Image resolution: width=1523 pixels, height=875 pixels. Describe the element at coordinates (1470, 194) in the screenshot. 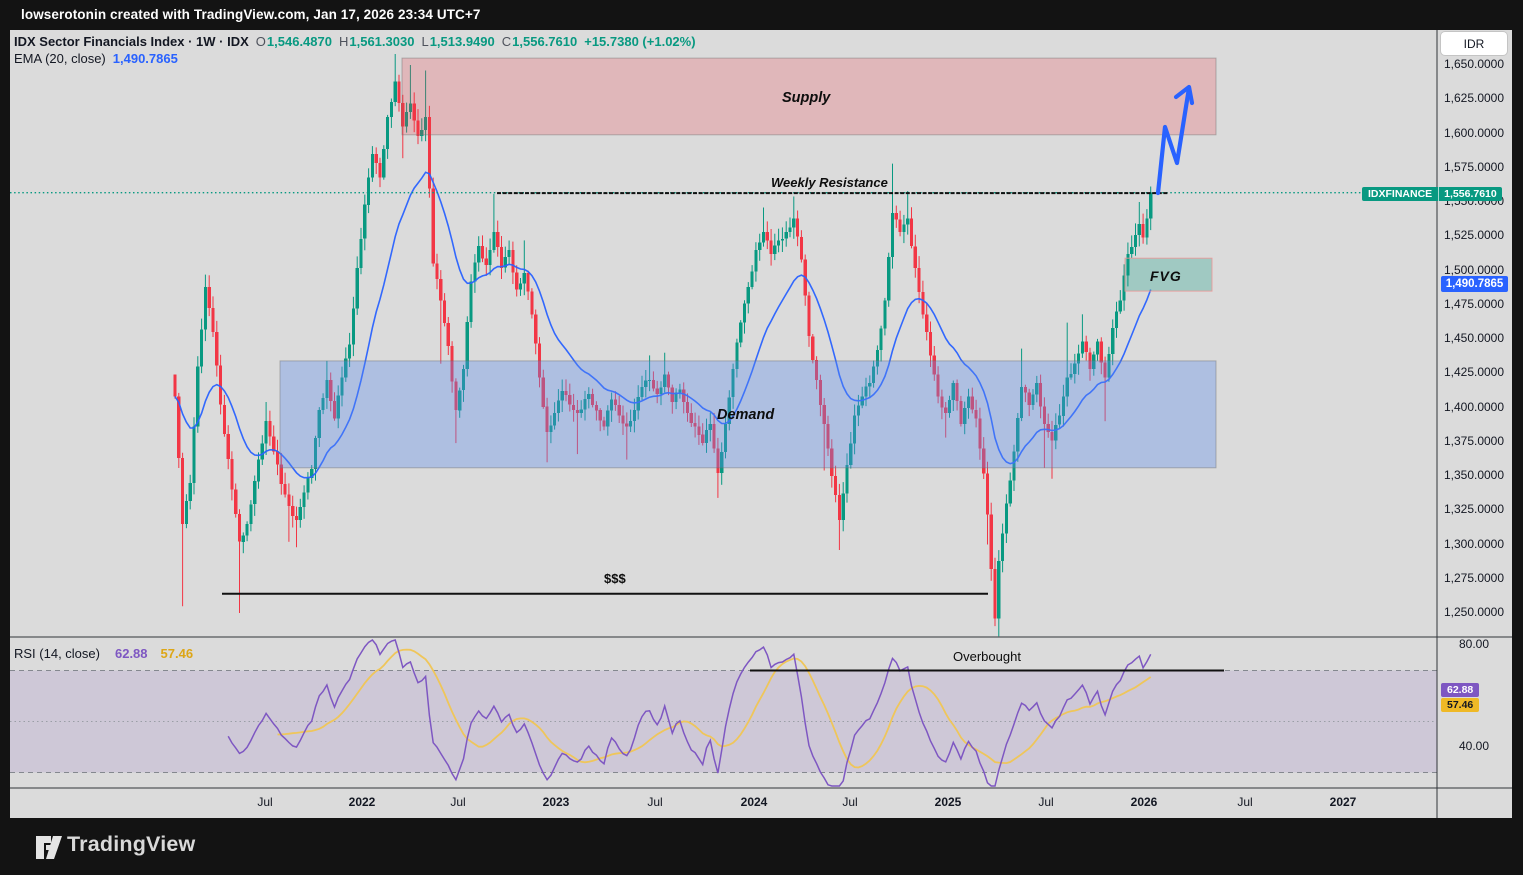

I see `last-price-value: 1,556.7610` at that location.